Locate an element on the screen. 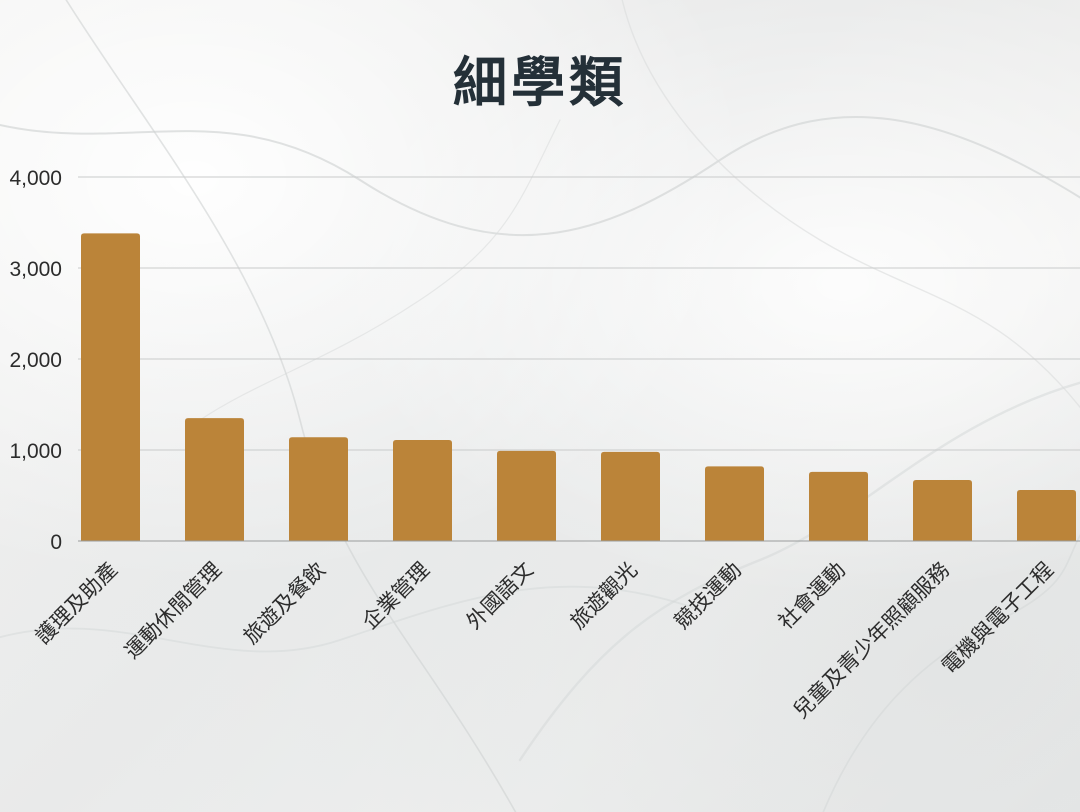 The width and height of the screenshot is (1080, 812). y-tick-label: 1,000 is located at coordinates (35, 451).